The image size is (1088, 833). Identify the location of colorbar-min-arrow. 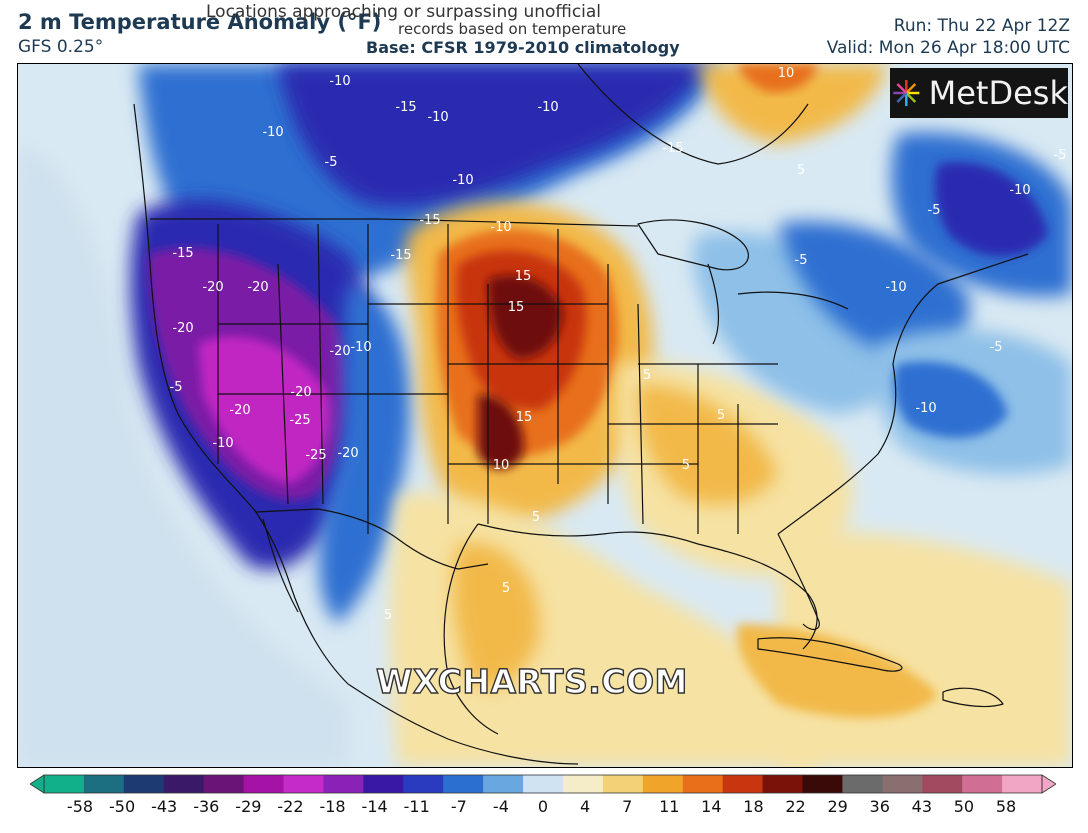
(37, 784).